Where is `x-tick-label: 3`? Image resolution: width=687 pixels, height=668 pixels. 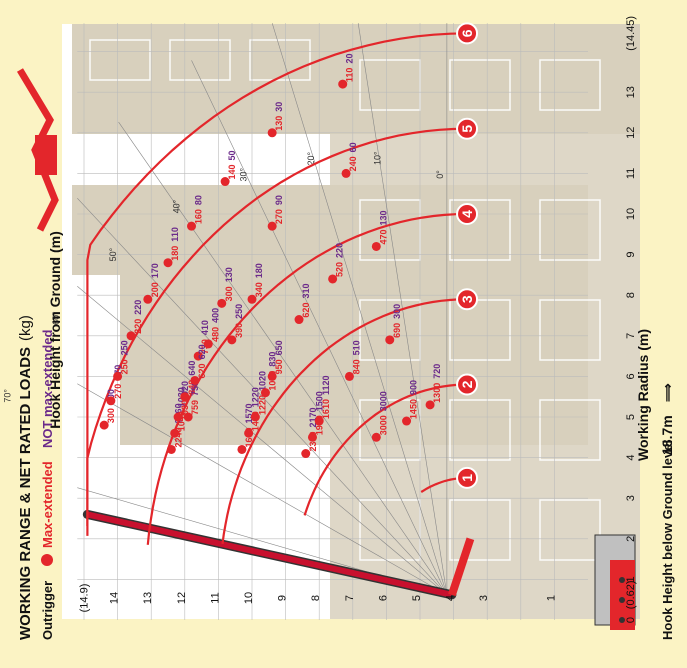 x-tick-label: 3 is located at coordinates (631, 498).